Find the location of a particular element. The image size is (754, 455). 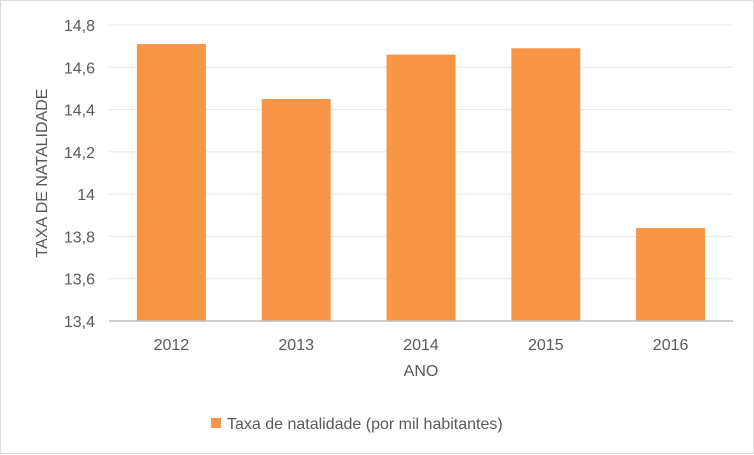

y-axis-ticks: 13,4 13,6 13,8 14 14,2 14,4 14,6 14,8 is located at coordinates (79, 174).